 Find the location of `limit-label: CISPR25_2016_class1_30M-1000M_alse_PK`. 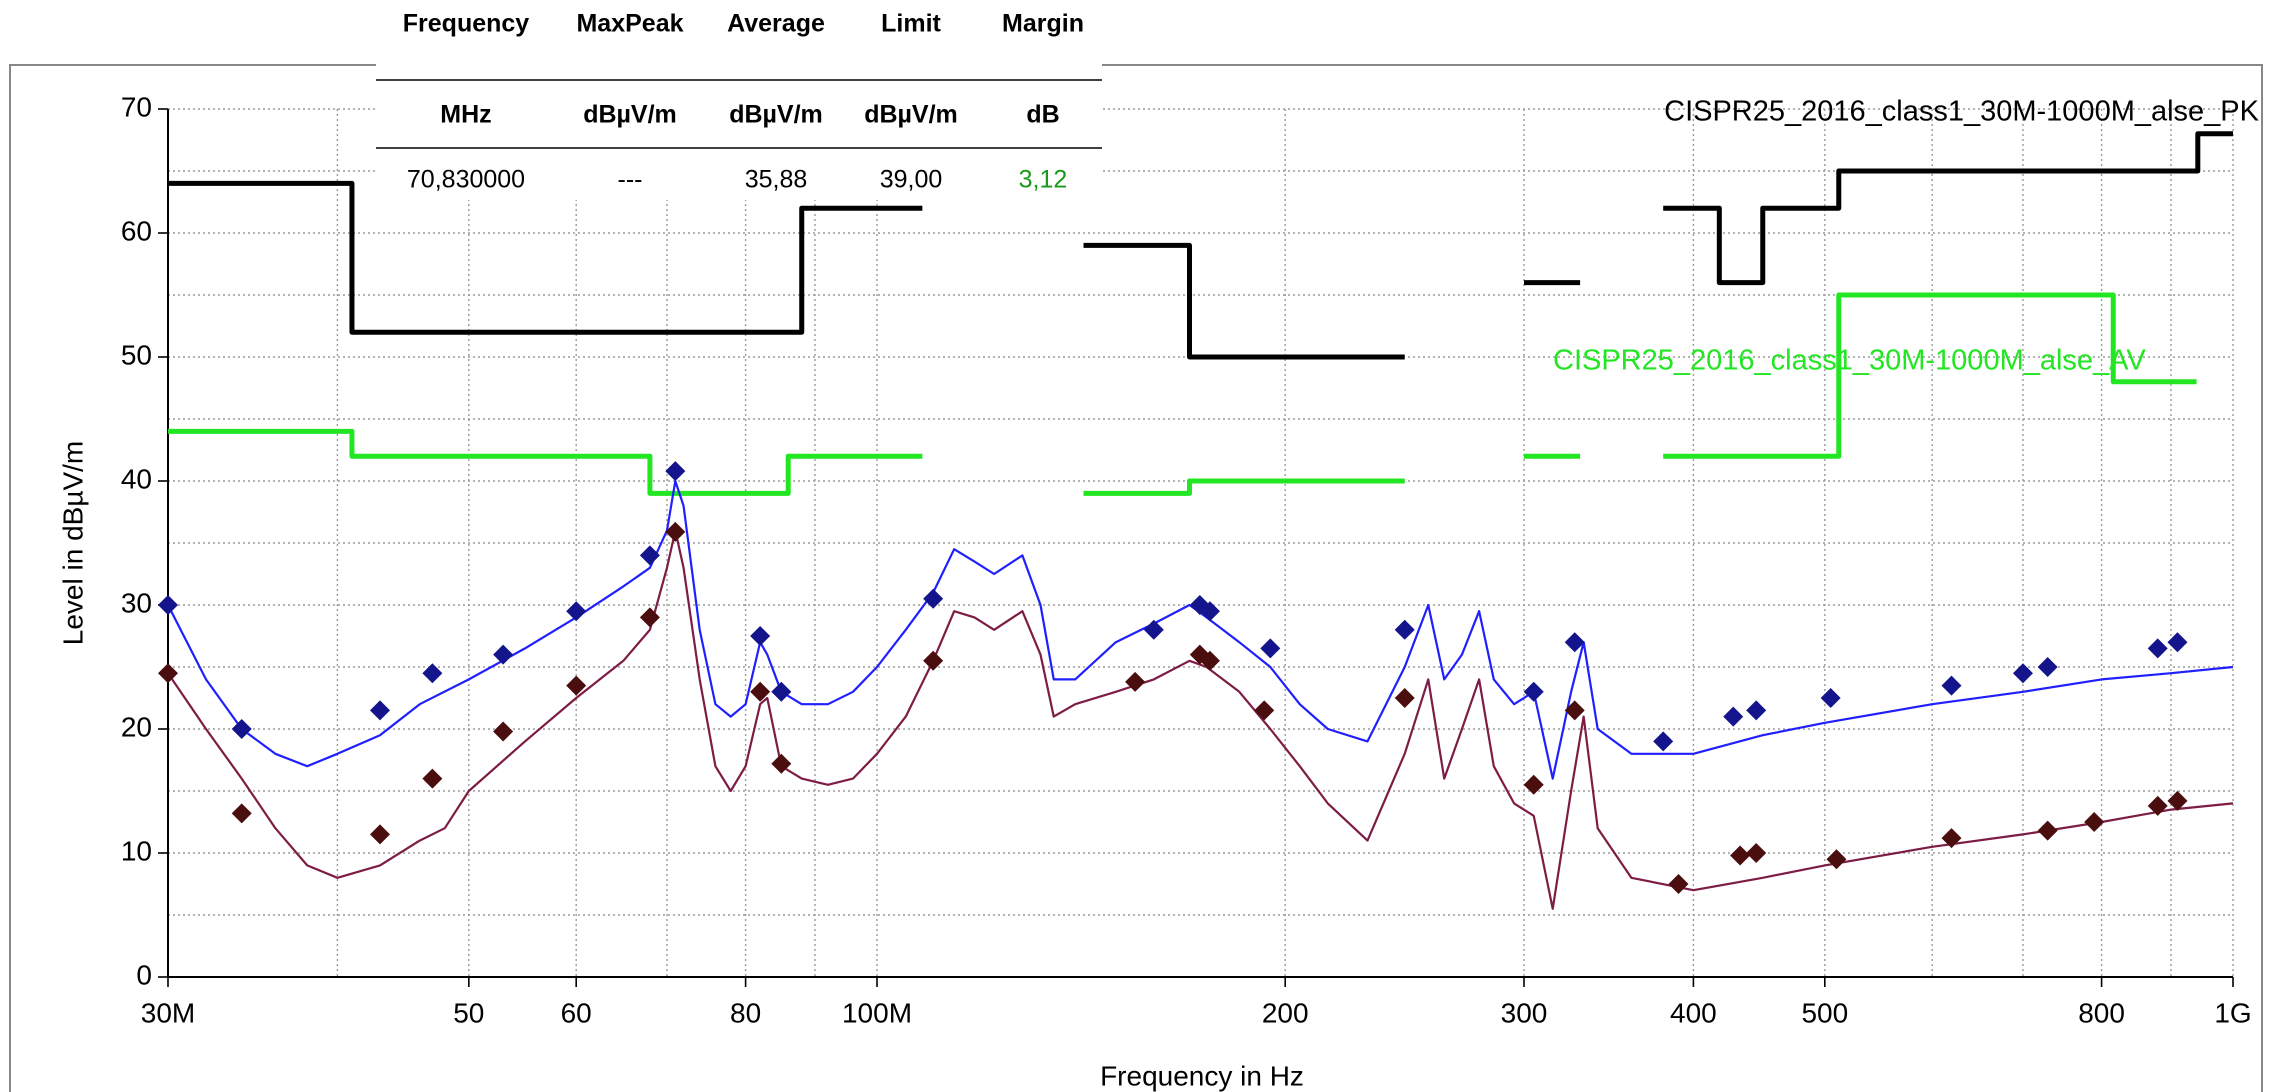

limit-label: CISPR25_2016_class1_30M-1000M_alse_PK is located at coordinates (1962, 112).